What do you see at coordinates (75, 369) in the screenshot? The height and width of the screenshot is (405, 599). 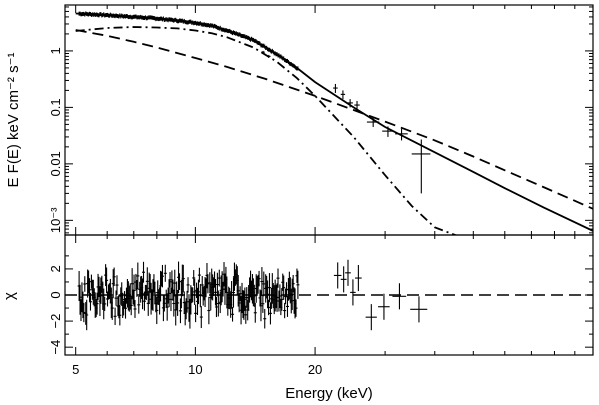 I see `xtick-label-0: 5` at bounding box center [75, 369].